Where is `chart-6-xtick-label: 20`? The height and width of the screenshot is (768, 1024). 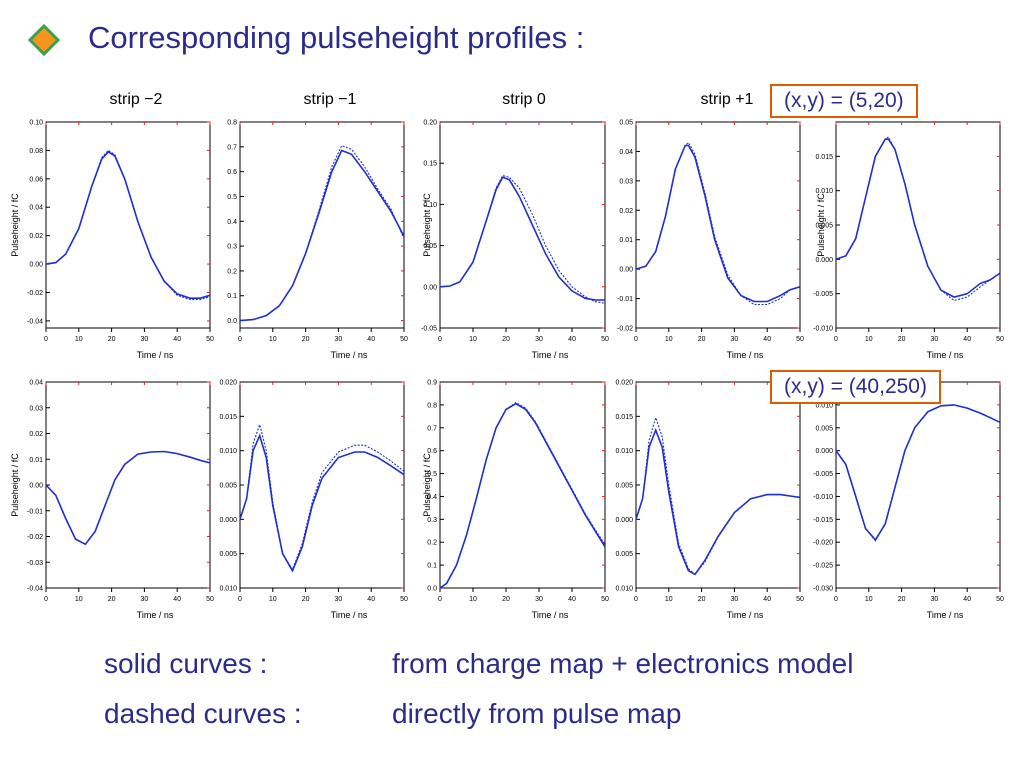
chart-6-xtick-label: 20 is located at coordinates (306, 599).